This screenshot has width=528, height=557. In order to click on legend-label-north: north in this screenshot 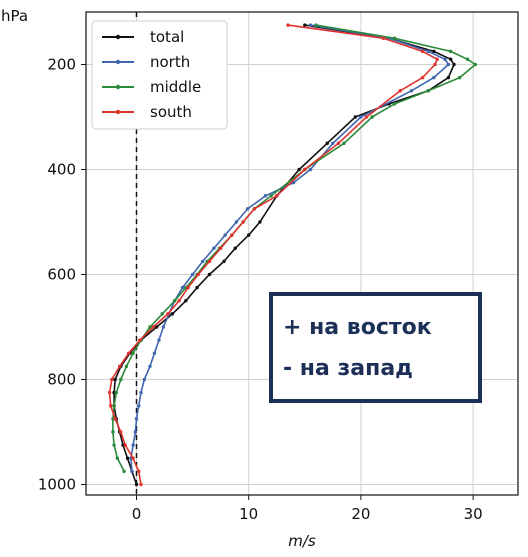, I will do `click(170, 62)`.